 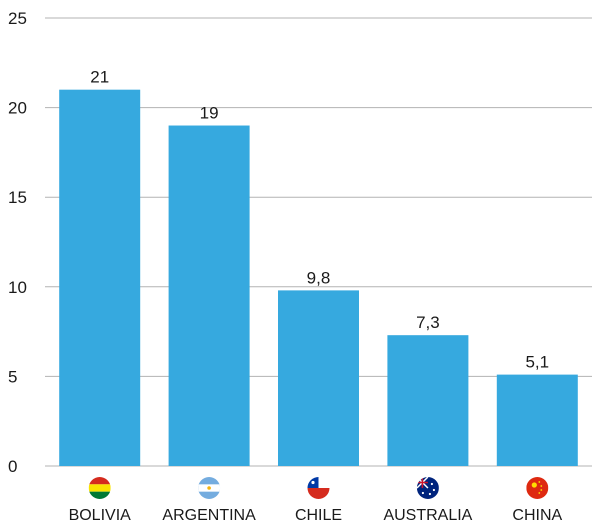 What do you see at coordinates (17, 18) in the screenshot?
I see `y-tick-label: 25` at bounding box center [17, 18].